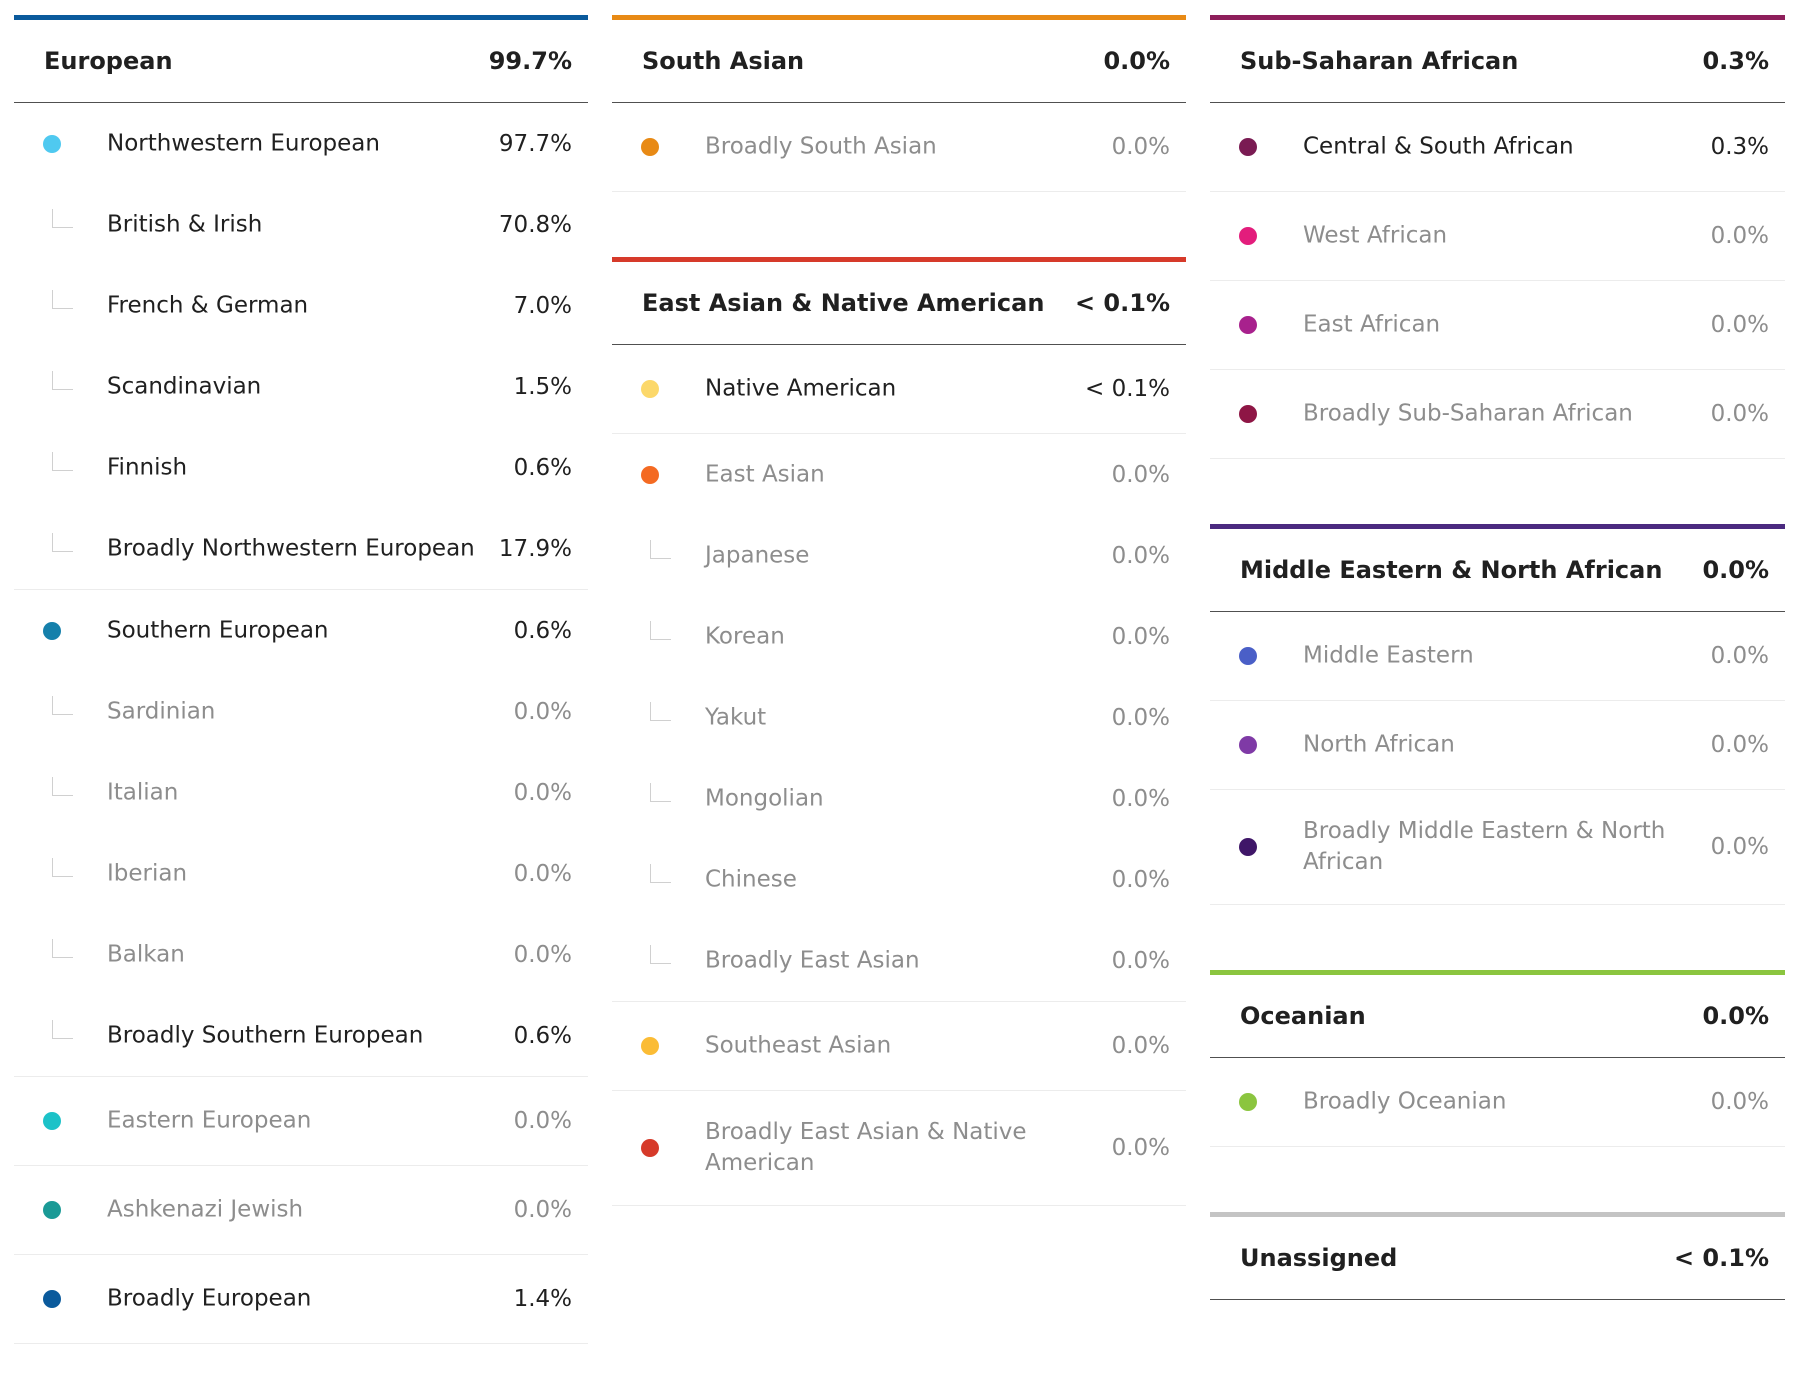 This screenshot has width=1801, height=1392. Describe the element at coordinates (745, 636) in the screenshot. I see `subpopulation-label: Korean` at that location.